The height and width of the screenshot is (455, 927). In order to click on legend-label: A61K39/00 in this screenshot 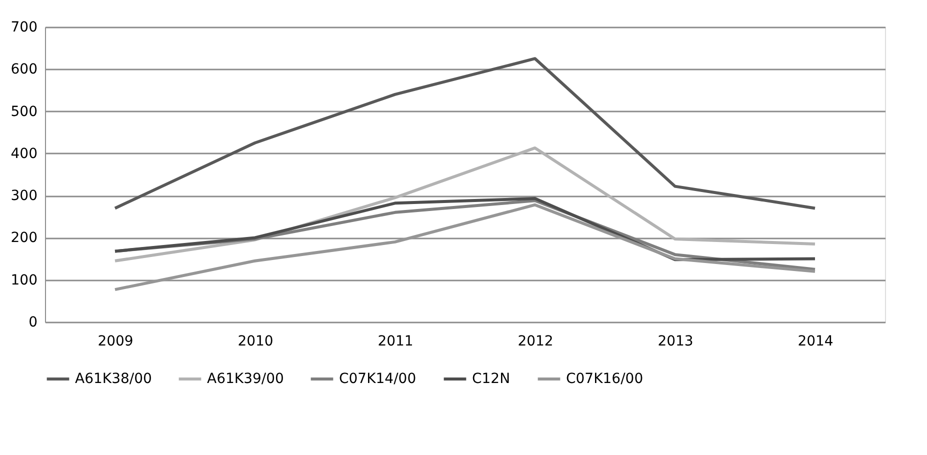, I will do `click(245, 379)`.